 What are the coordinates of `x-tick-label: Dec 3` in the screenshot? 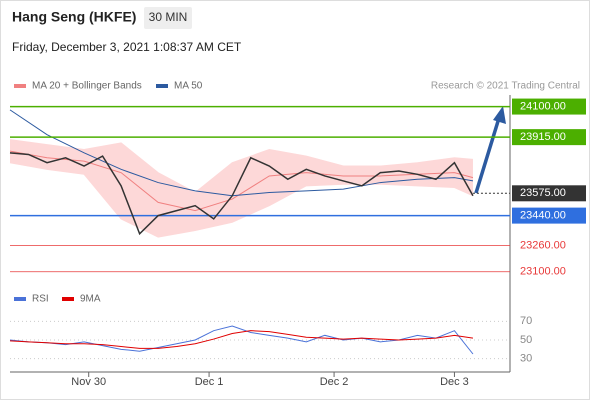 It's located at (454, 382).